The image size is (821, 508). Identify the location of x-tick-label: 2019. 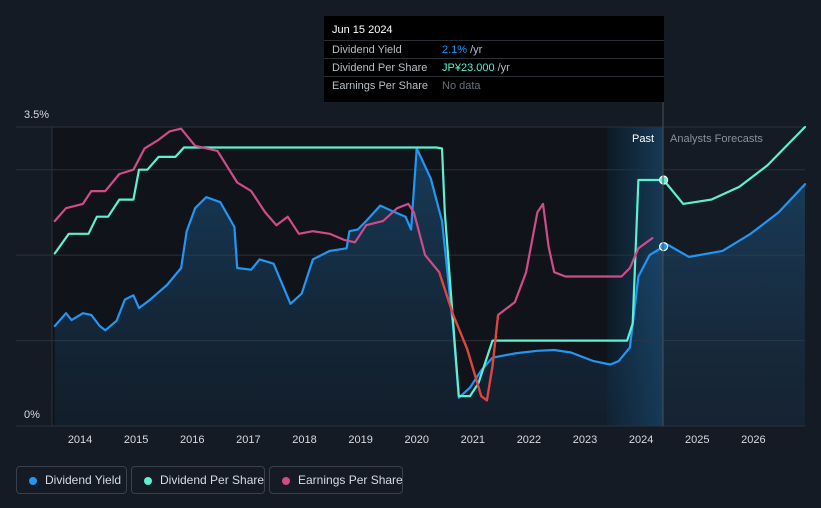
(360, 440).